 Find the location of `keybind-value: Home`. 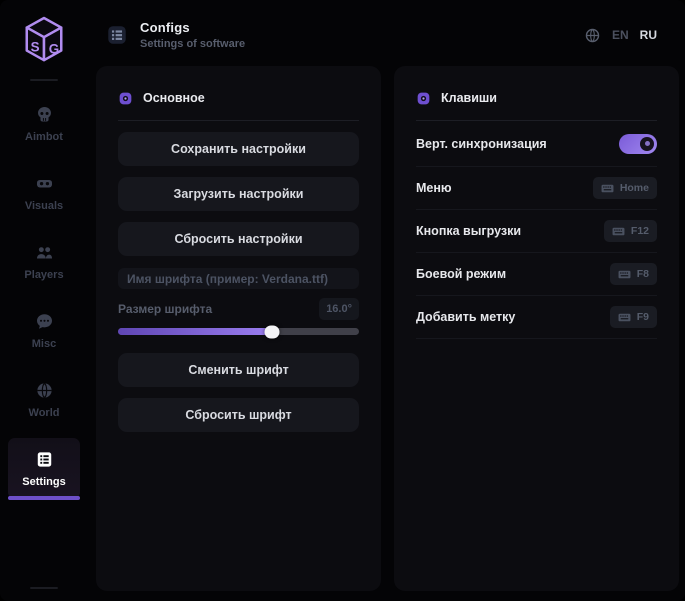

keybind-value: Home is located at coordinates (634, 188).